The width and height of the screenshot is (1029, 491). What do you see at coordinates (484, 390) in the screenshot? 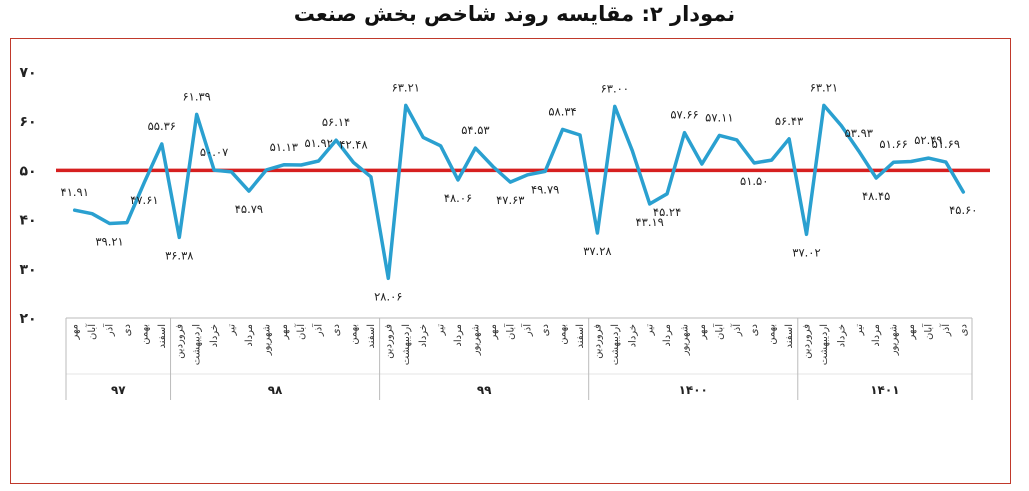
I see `year-label: ۹۹` at bounding box center [484, 390].